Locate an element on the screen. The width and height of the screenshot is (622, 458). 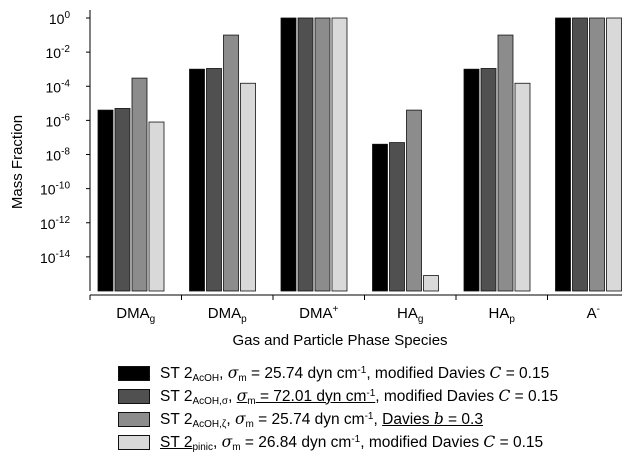
y-tick-label: 10⁻¹⁰ is located at coordinates (55, 189).